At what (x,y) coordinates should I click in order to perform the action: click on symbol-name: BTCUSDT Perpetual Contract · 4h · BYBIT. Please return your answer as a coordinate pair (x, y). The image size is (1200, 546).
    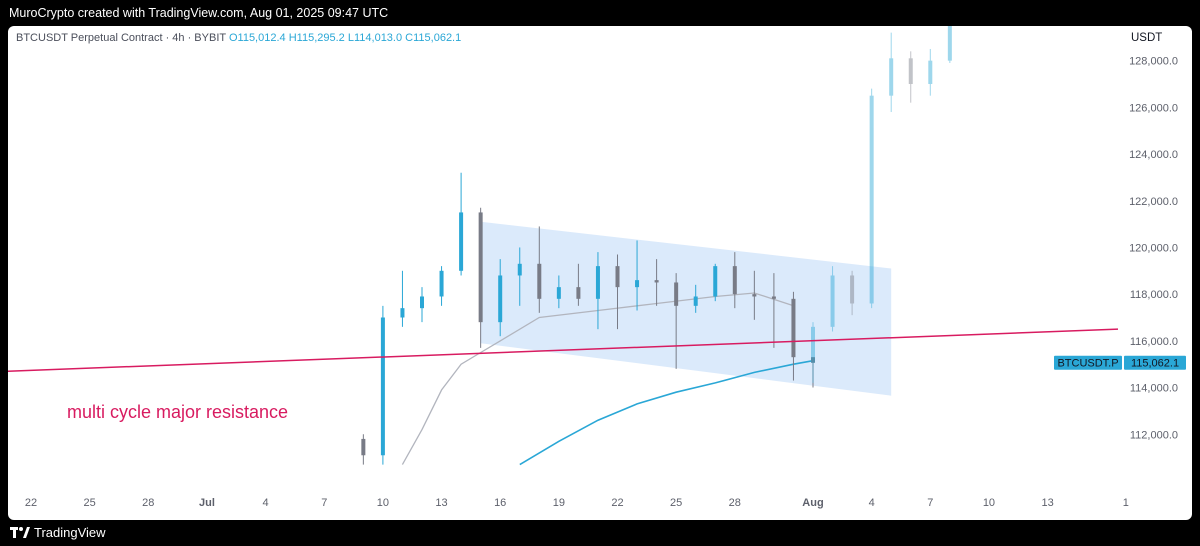
    Looking at the image, I should click on (121, 38).